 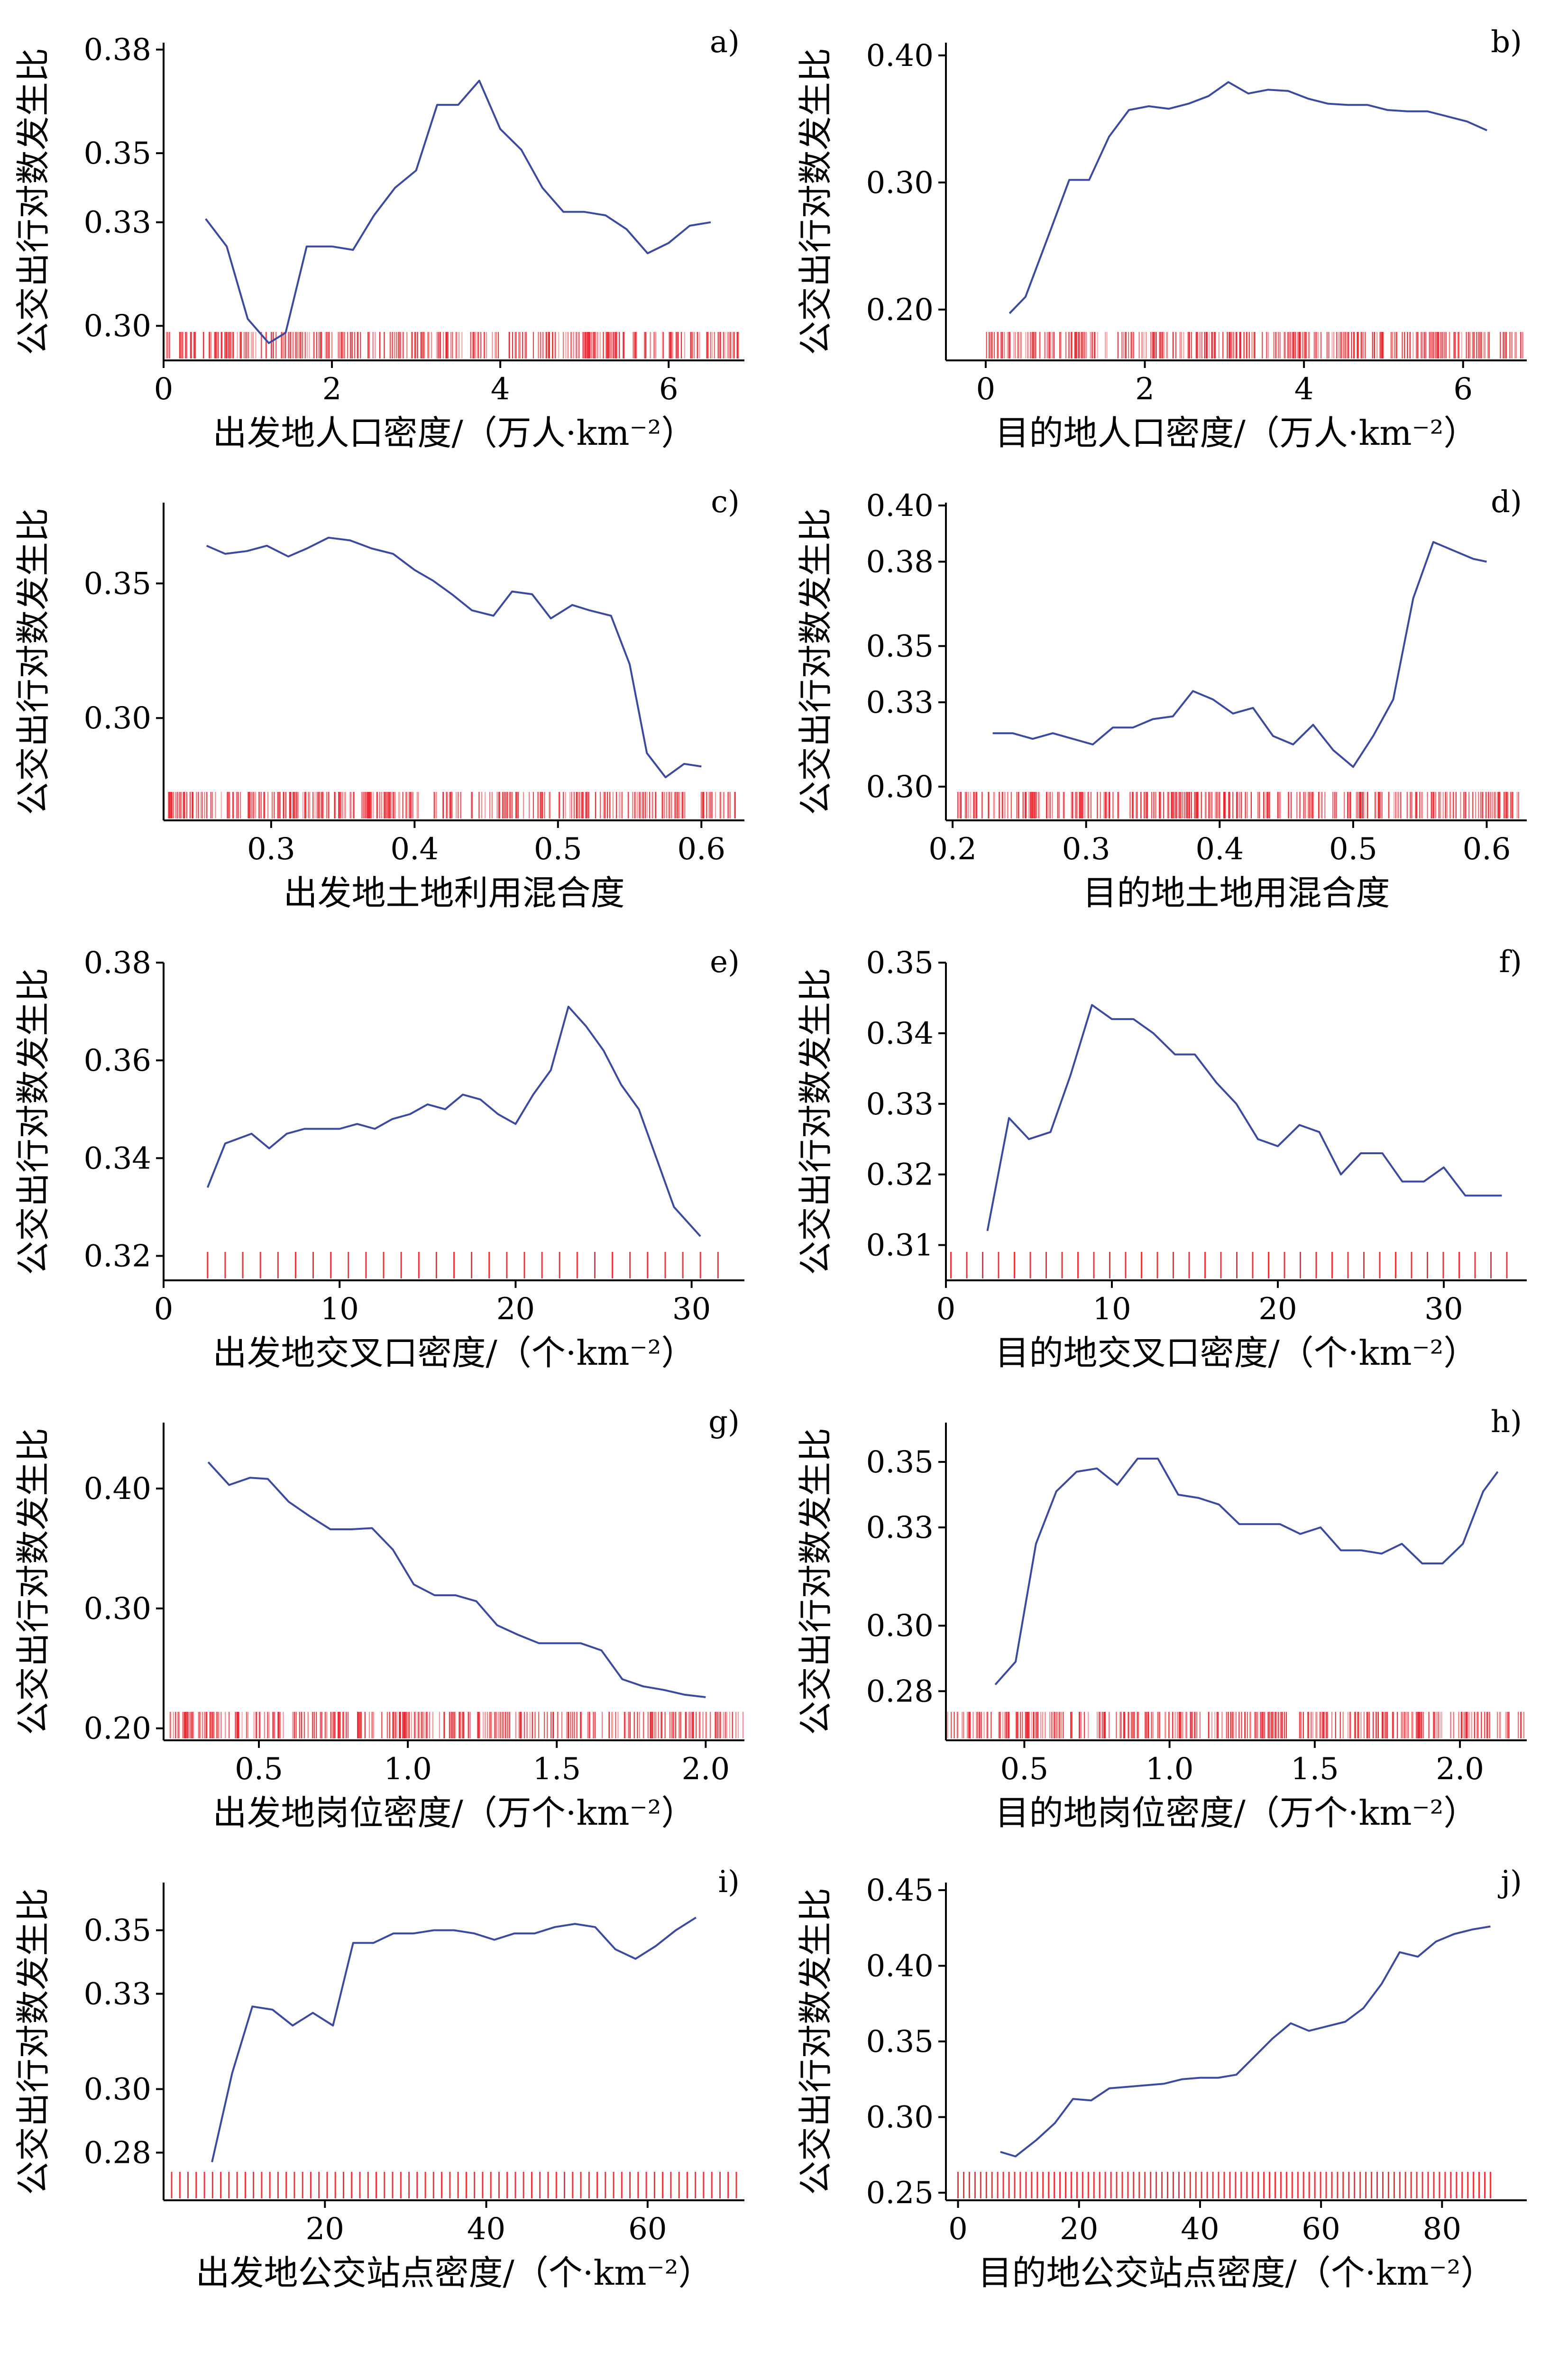 What do you see at coordinates (647, 2229) in the screenshot?
I see `x-tick-label: 60` at bounding box center [647, 2229].